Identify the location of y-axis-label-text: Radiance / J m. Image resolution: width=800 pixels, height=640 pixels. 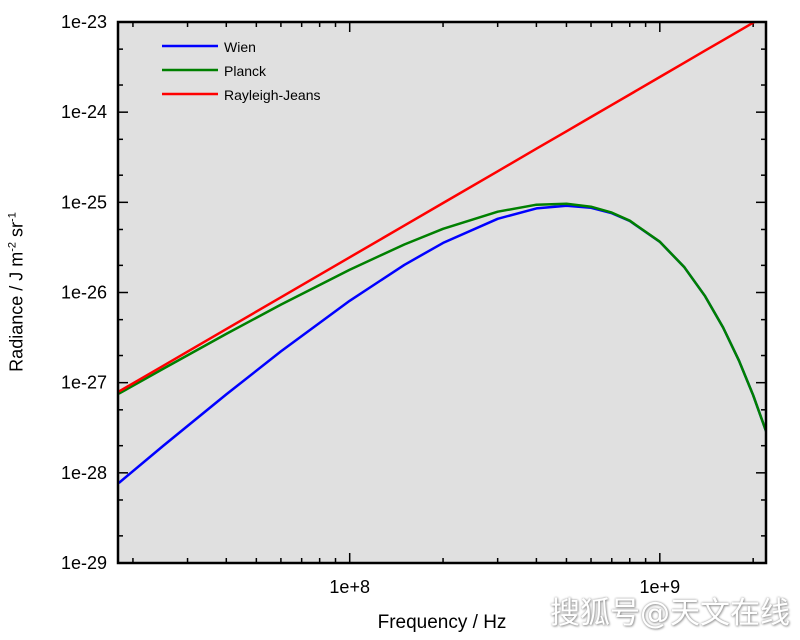
(16, 311).